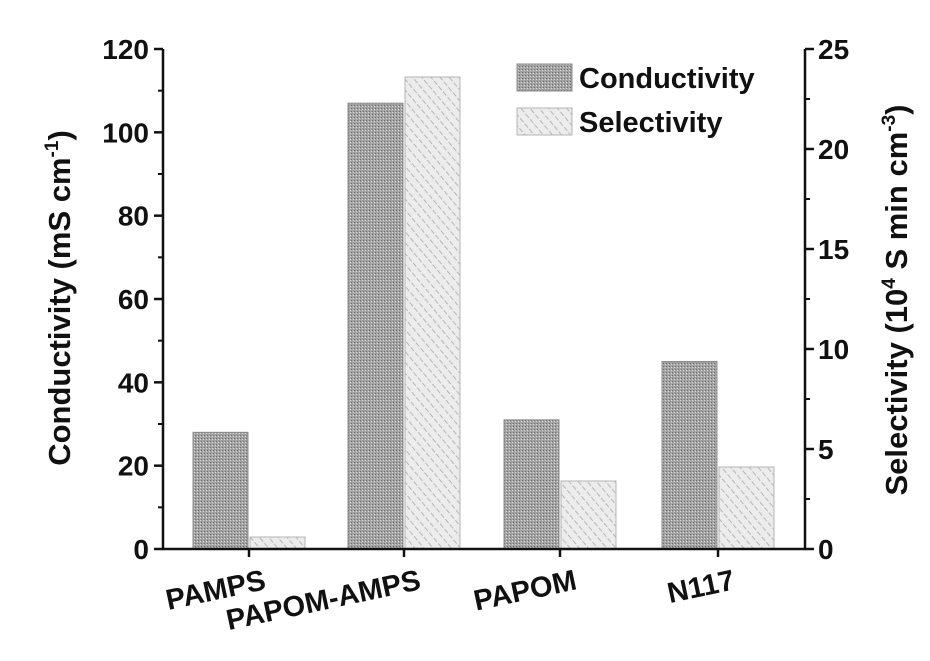  What do you see at coordinates (525, 591) in the screenshot?
I see `x-tick-label-papom: PAPOM` at bounding box center [525, 591].